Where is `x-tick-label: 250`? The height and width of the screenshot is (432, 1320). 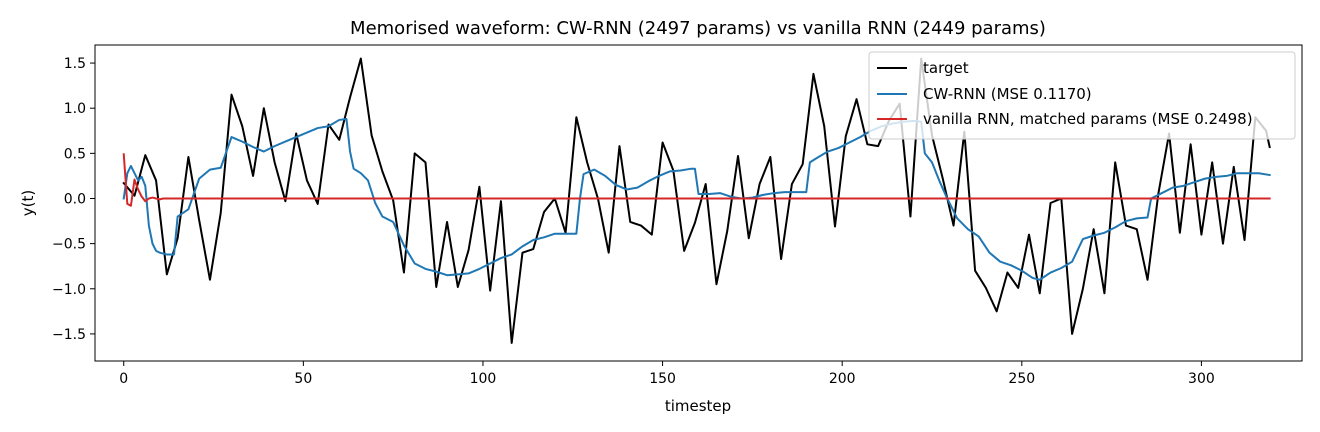
x-tick-label: 250 is located at coordinates (1021, 379).